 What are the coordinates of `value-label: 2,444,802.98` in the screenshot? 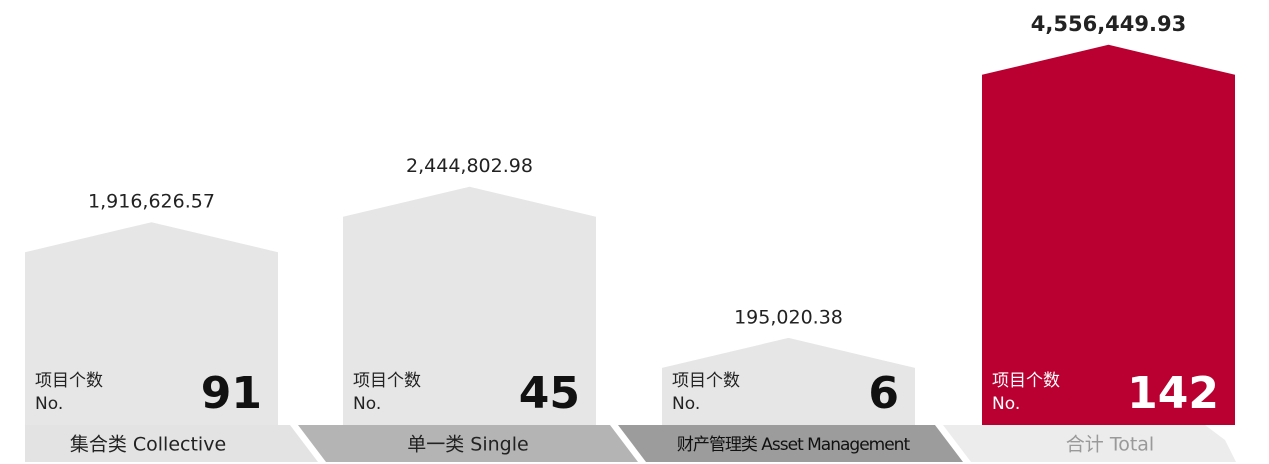 It's located at (469, 166).